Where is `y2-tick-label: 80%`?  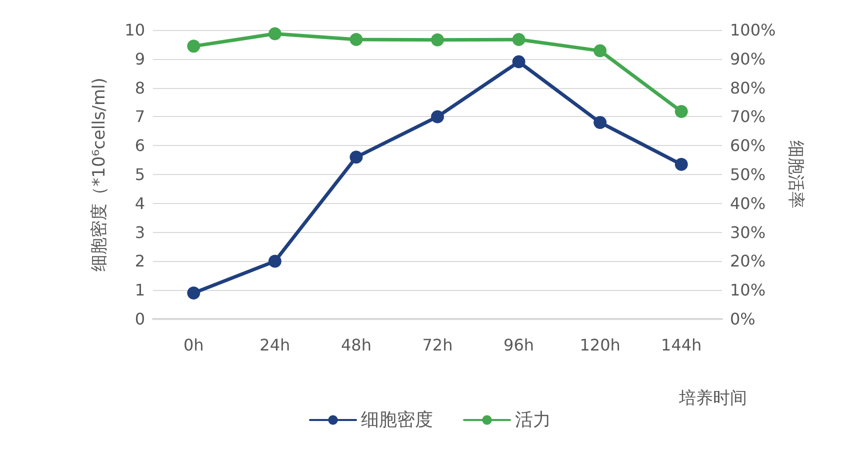 y2-tick-label: 80% is located at coordinates (748, 88).